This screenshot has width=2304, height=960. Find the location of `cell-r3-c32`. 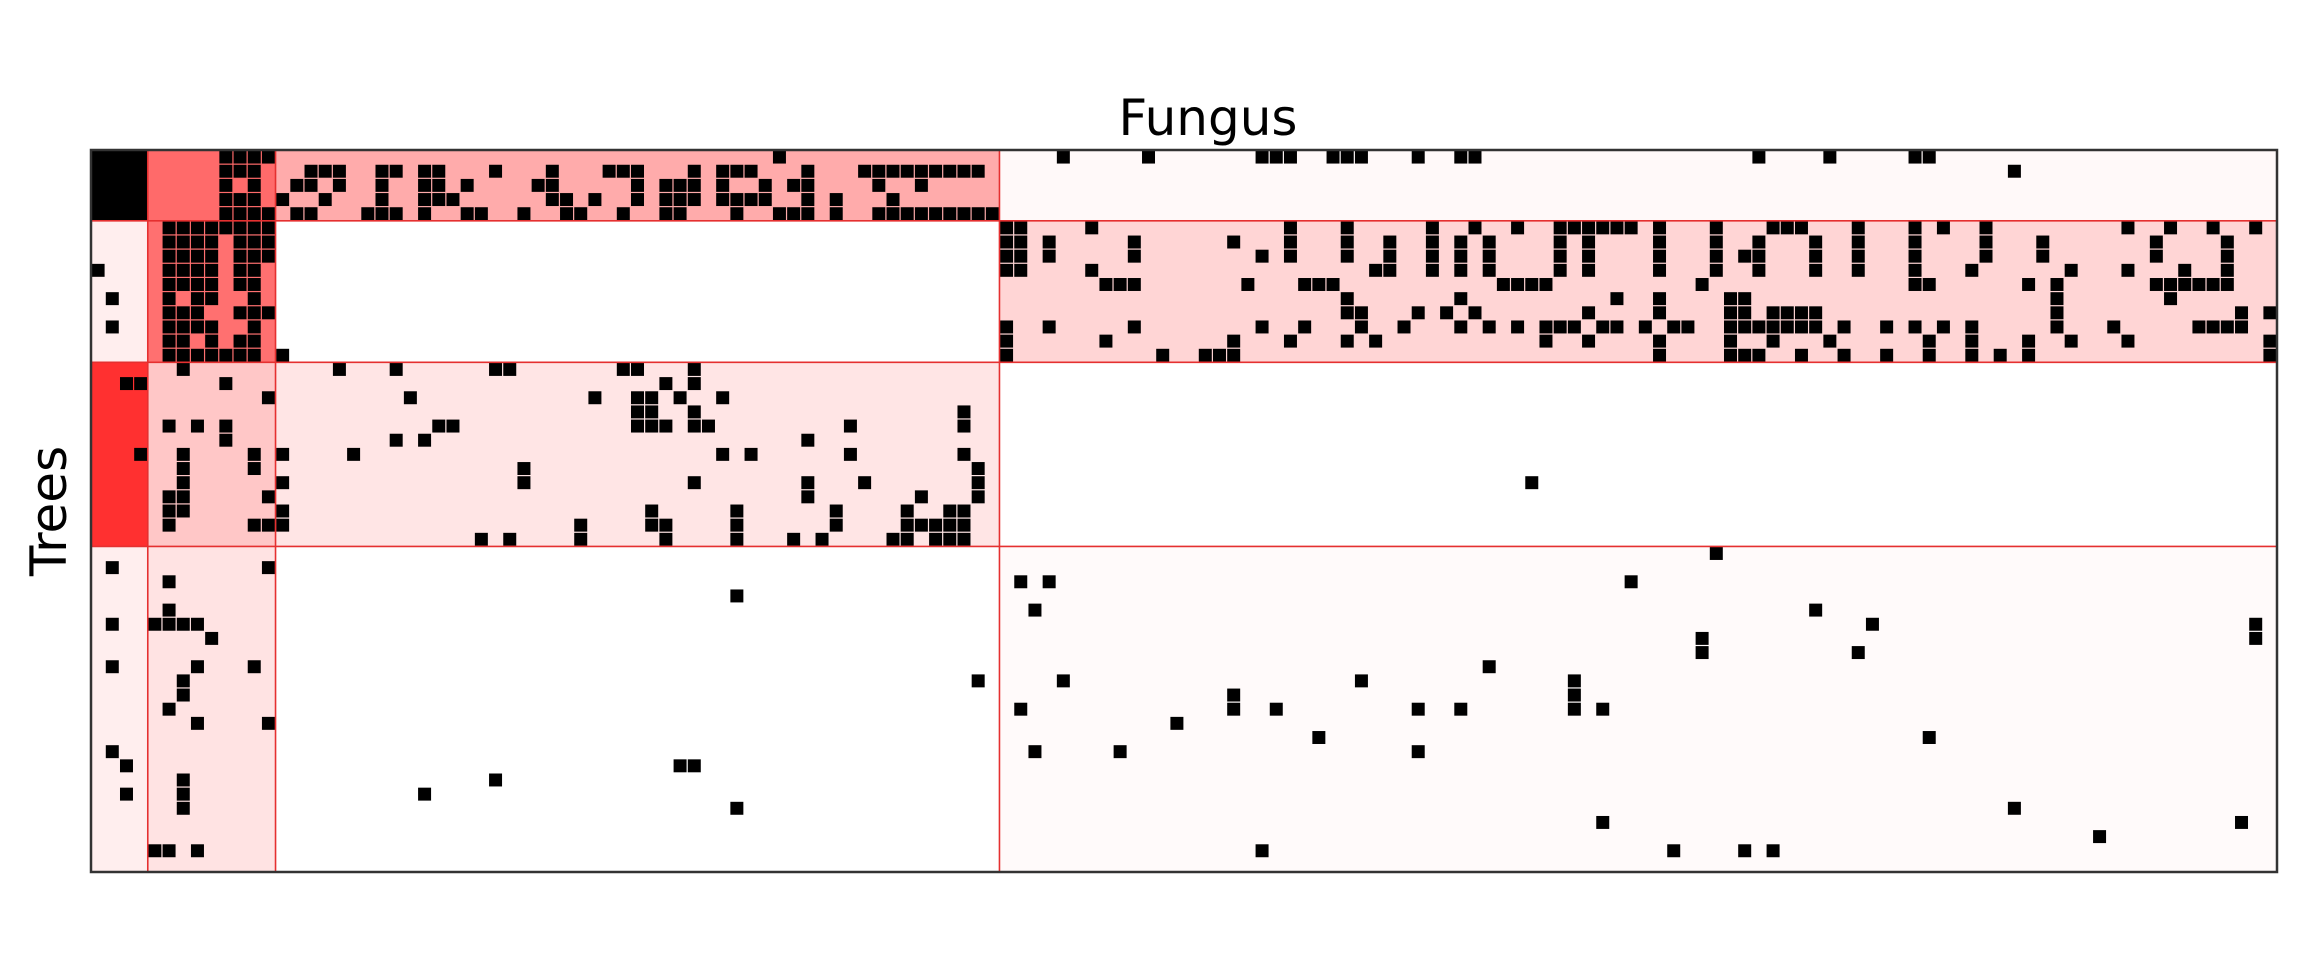

cell-r3-c32 is located at coordinates (552, 200).